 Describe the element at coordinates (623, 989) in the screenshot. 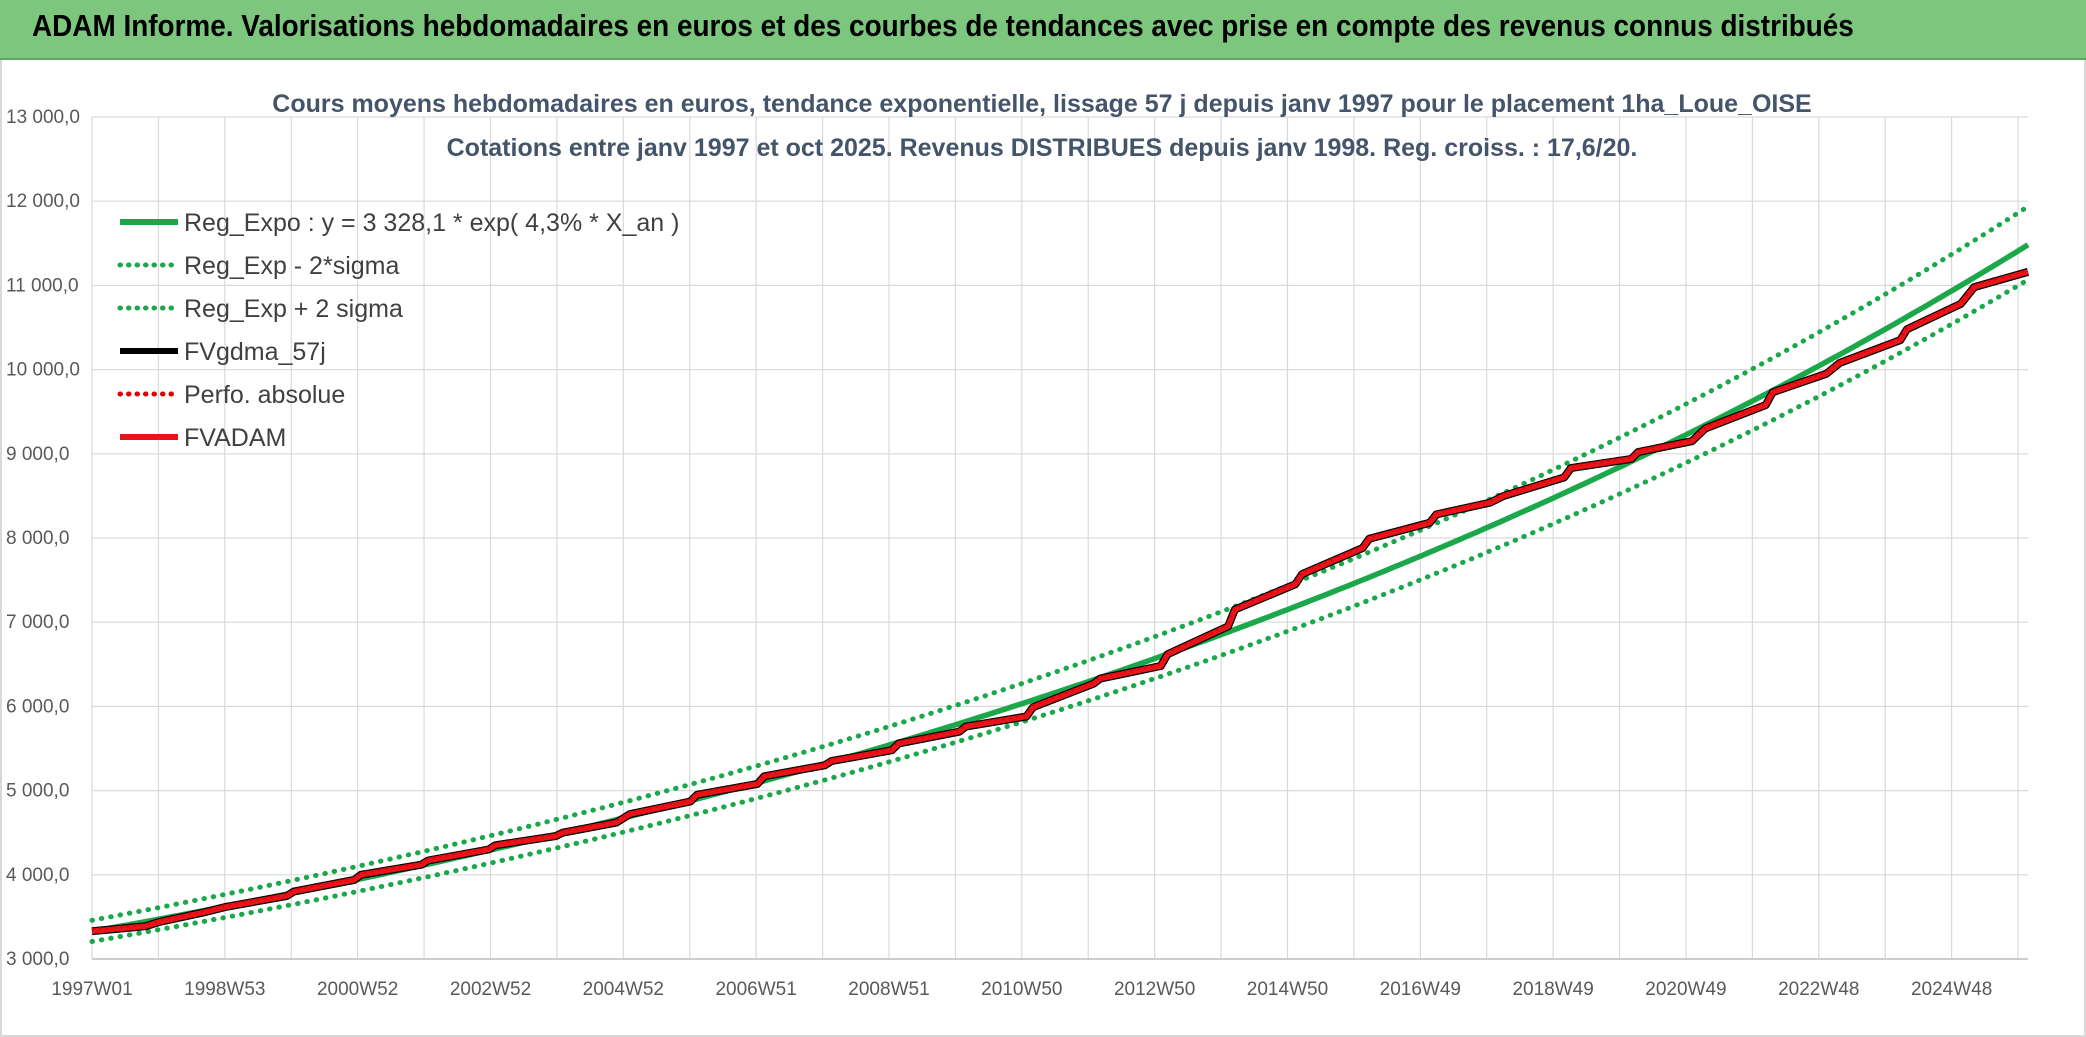

I see `x-tick-label: 2004W52` at that location.